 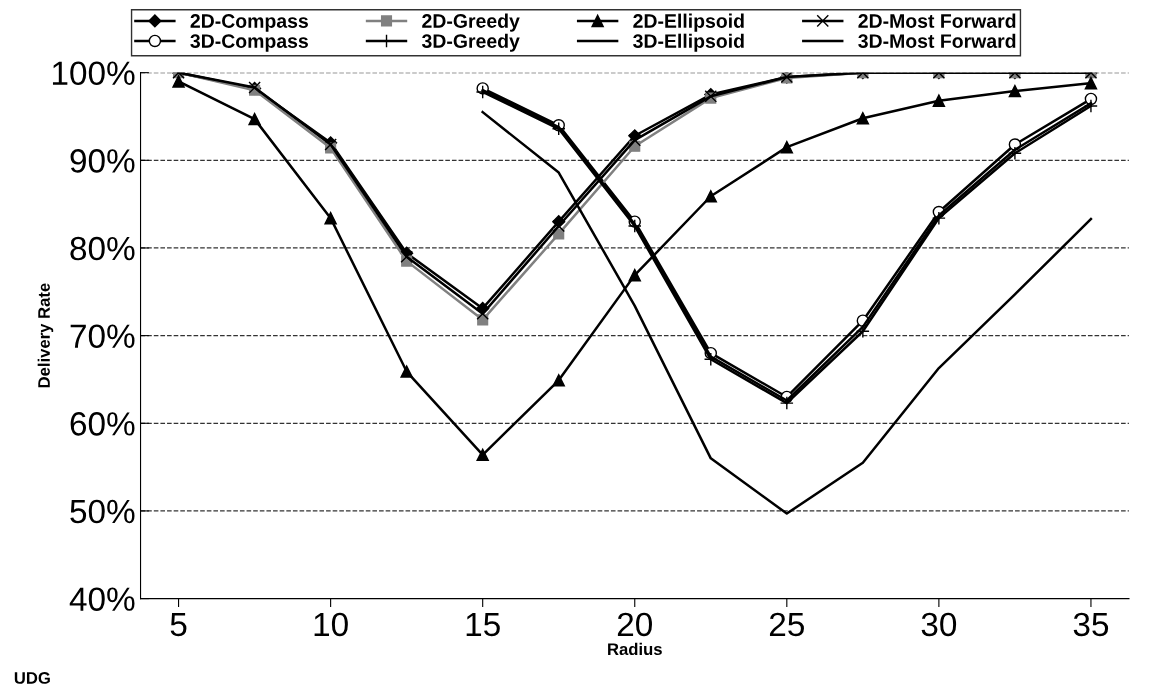 What do you see at coordinates (32, 678) in the screenshot?
I see `text: UDG` at bounding box center [32, 678].